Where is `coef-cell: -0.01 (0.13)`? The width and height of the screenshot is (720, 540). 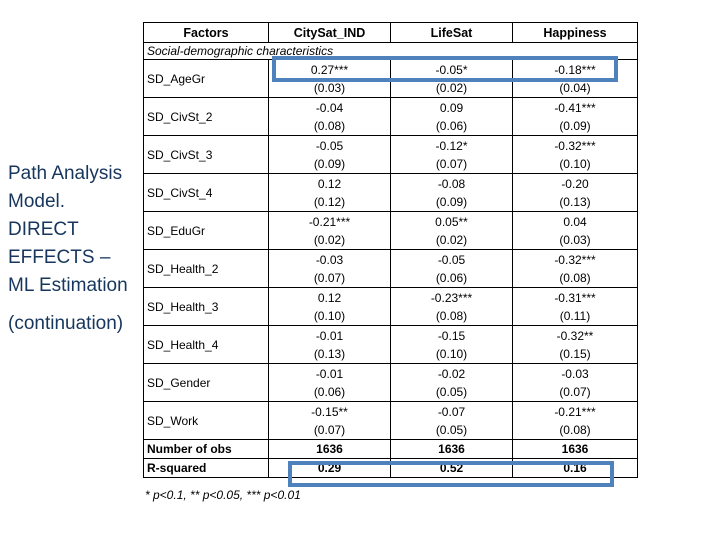 coef-cell: -0.01 (0.13) is located at coordinates (329, 344).